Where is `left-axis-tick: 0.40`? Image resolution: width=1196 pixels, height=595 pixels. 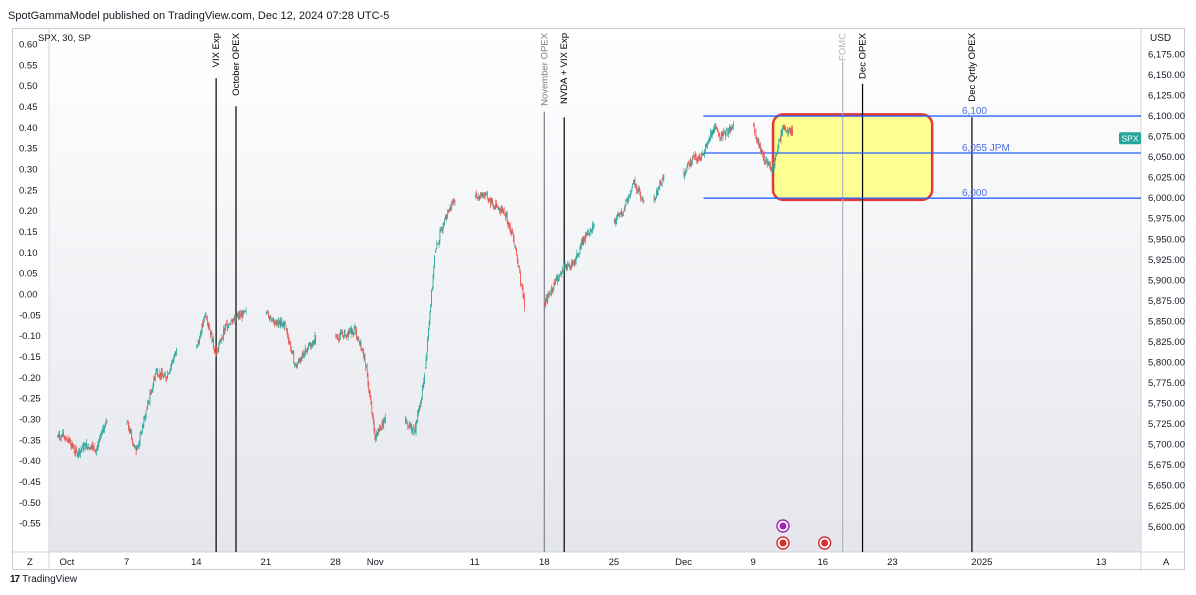 left-axis-tick: 0.40 is located at coordinates (28, 128).